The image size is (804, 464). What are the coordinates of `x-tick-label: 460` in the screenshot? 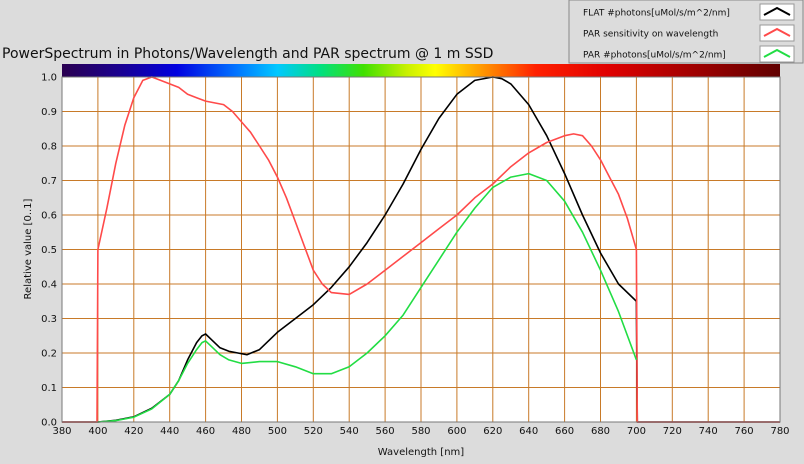 It's located at (205, 431).